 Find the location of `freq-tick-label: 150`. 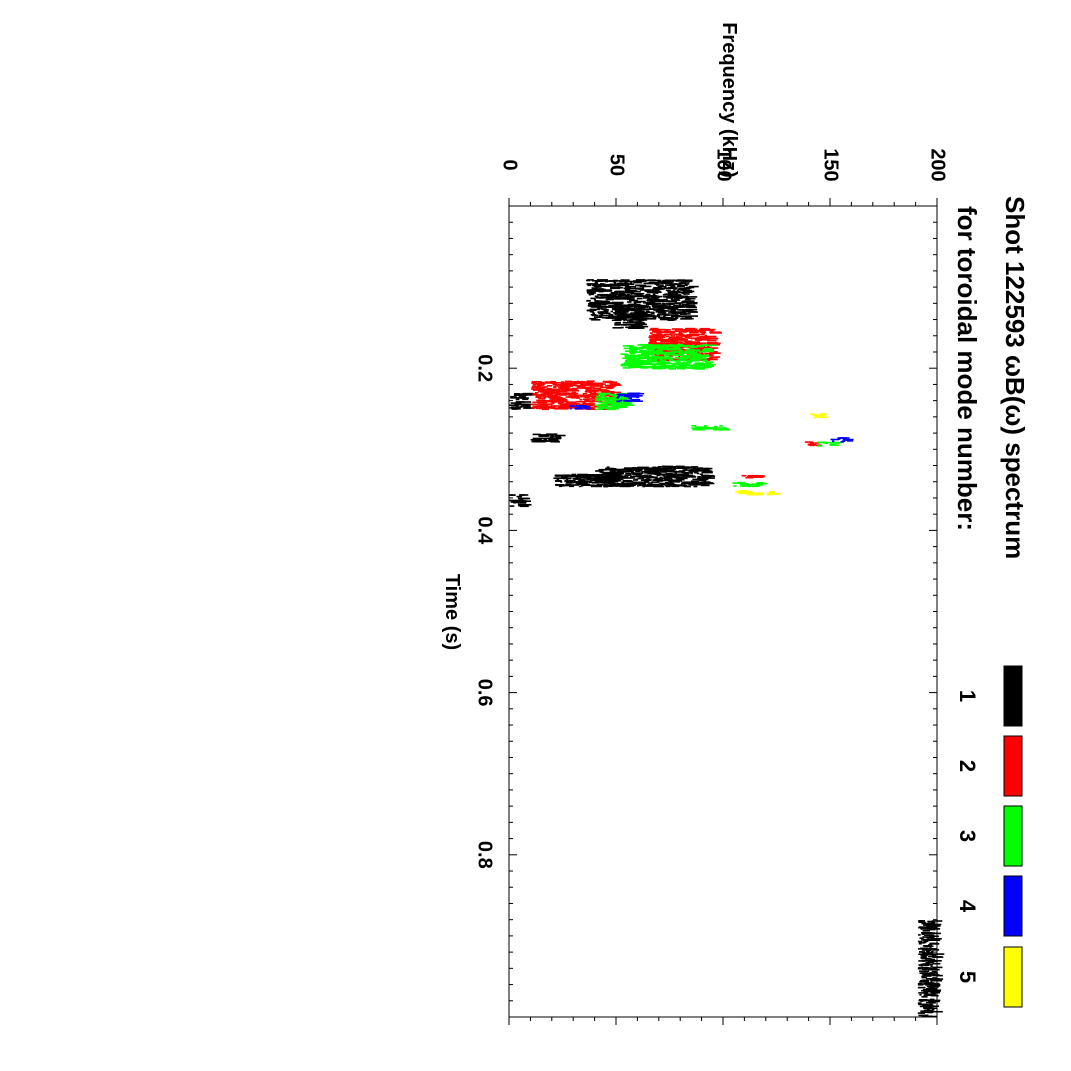

freq-tick-label: 150 is located at coordinates (831, 164).